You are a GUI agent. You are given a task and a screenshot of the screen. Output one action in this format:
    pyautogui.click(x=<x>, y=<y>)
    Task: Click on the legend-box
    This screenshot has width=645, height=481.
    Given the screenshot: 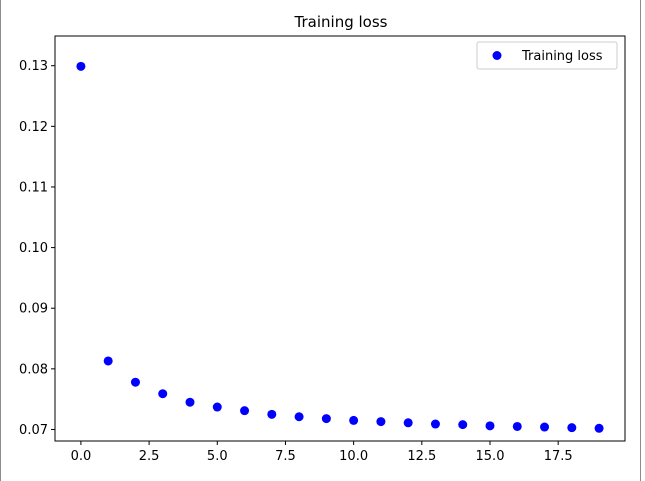 What is the action you would take?
    pyautogui.click(x=547, y=55)
    